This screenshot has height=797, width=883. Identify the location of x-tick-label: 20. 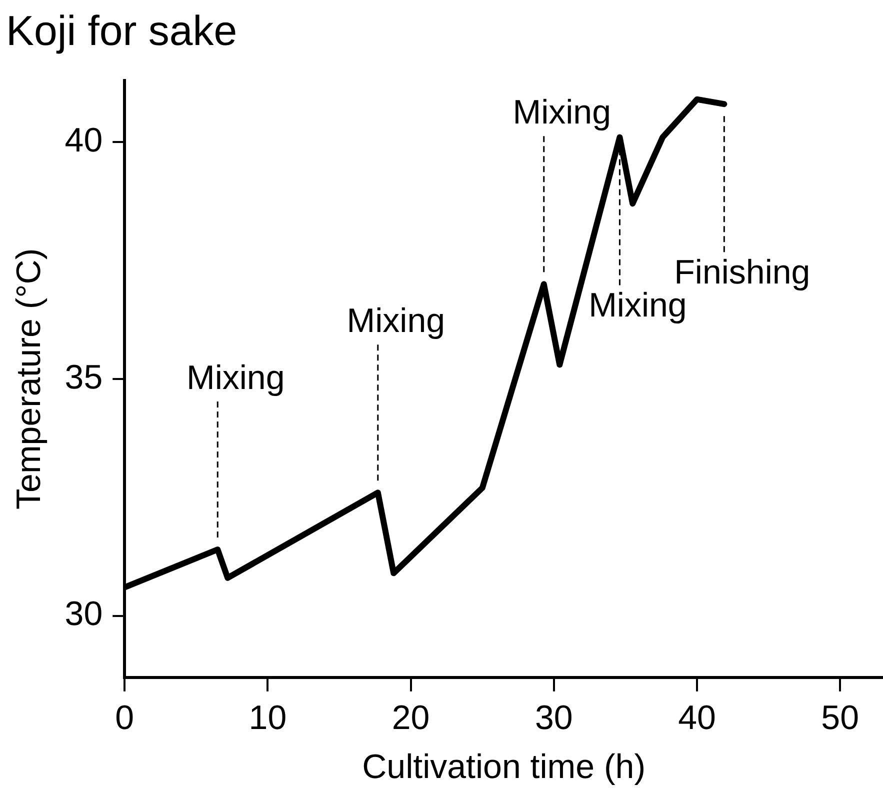
(411, 718).